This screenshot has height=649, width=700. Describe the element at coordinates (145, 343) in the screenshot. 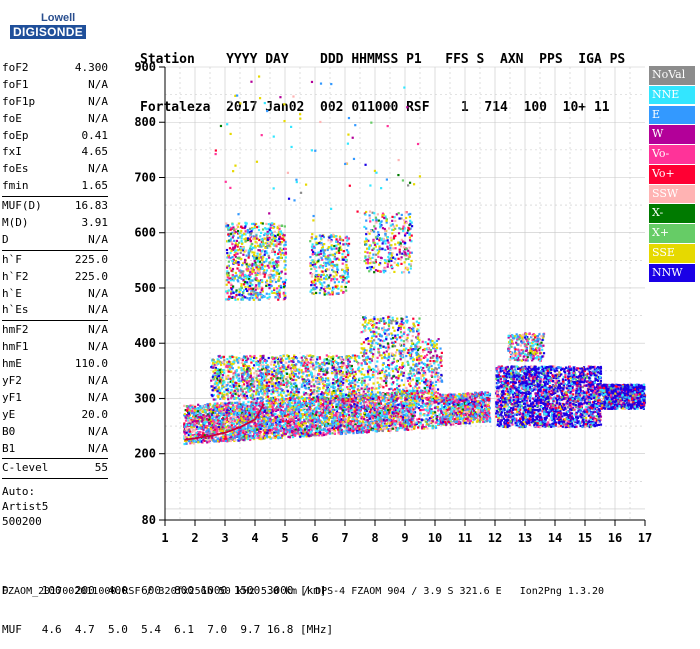

I see `y-tick-label: 400` at that location.